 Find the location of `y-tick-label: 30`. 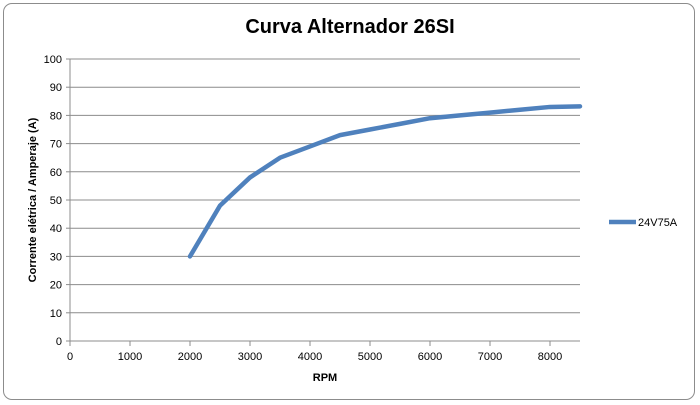

y-tick-label: 30 is located at coordinates (56, 257).